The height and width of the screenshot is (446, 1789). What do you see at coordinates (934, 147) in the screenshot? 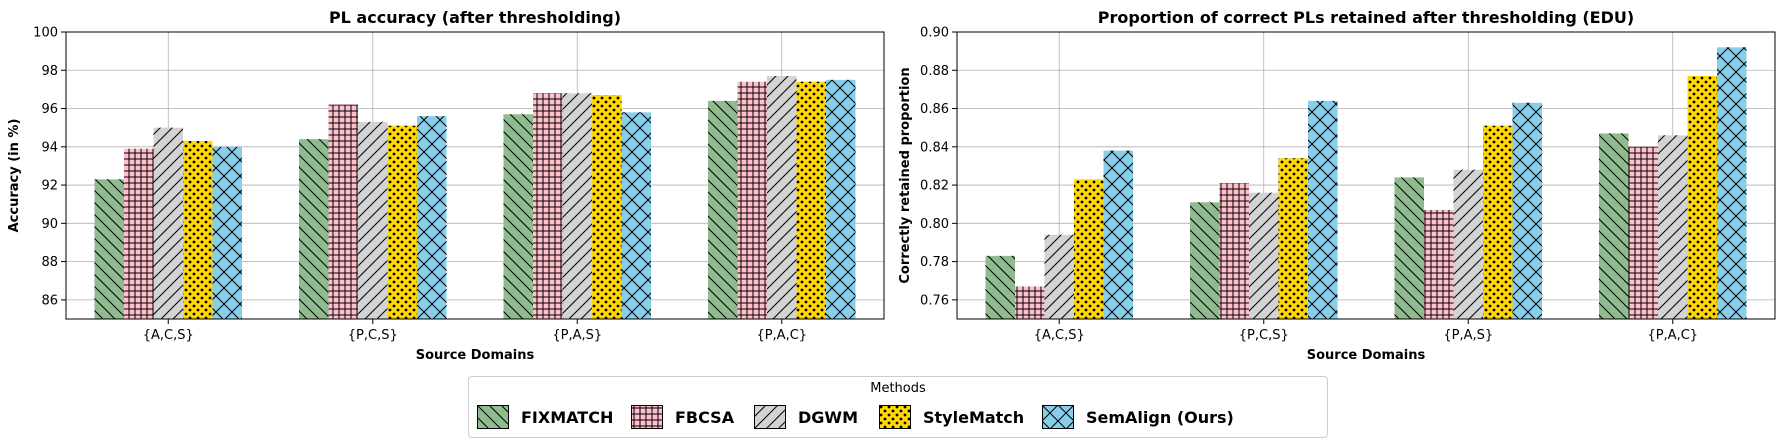
I see `y-tick-label: 0.84` at bounding box center [934, 147].